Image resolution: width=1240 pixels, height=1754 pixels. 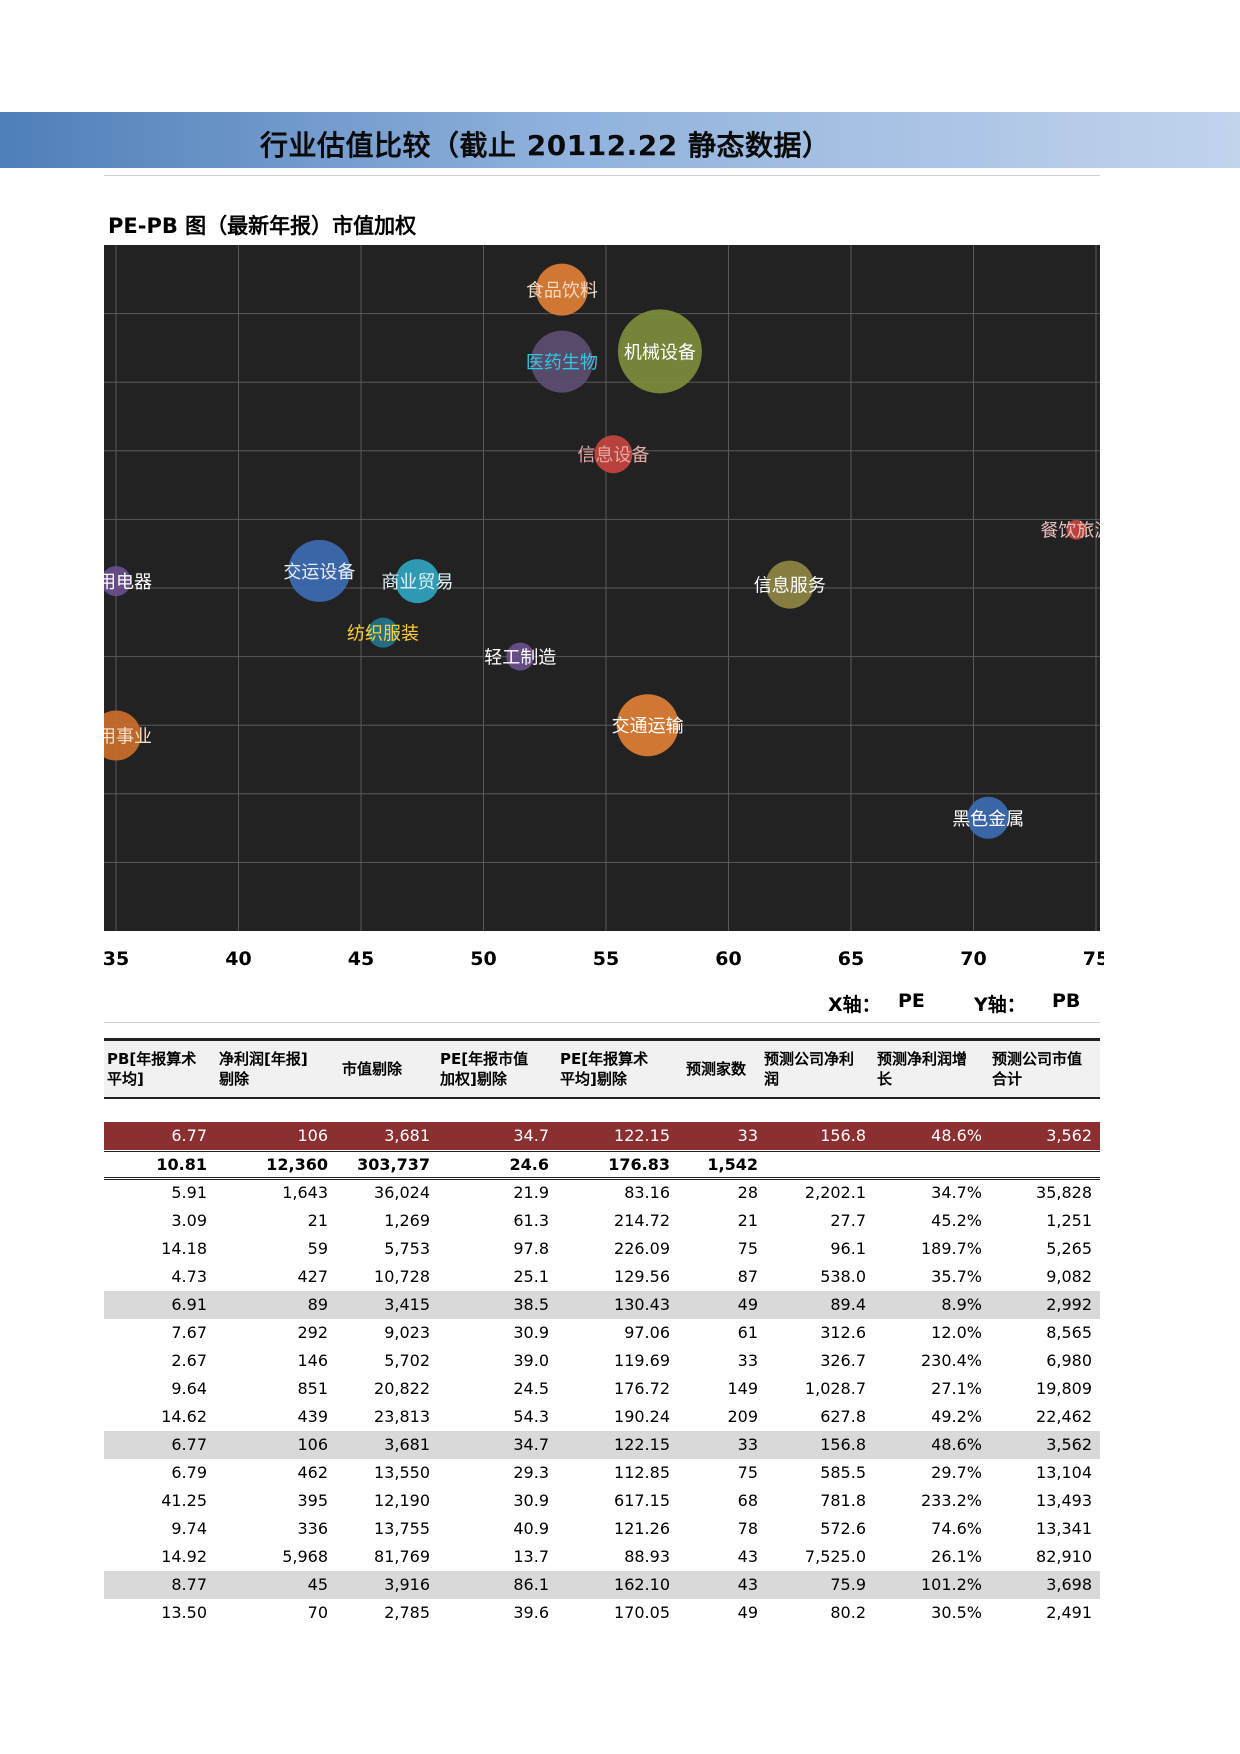 What do you see at coordinates (402, 1192) in the screenshot?
I see `table-cell: 36,024` at bounding box center [402, 1192].